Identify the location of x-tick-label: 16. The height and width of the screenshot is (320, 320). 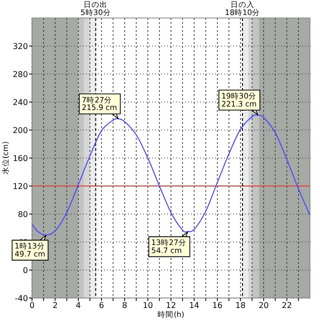
(217, 305).